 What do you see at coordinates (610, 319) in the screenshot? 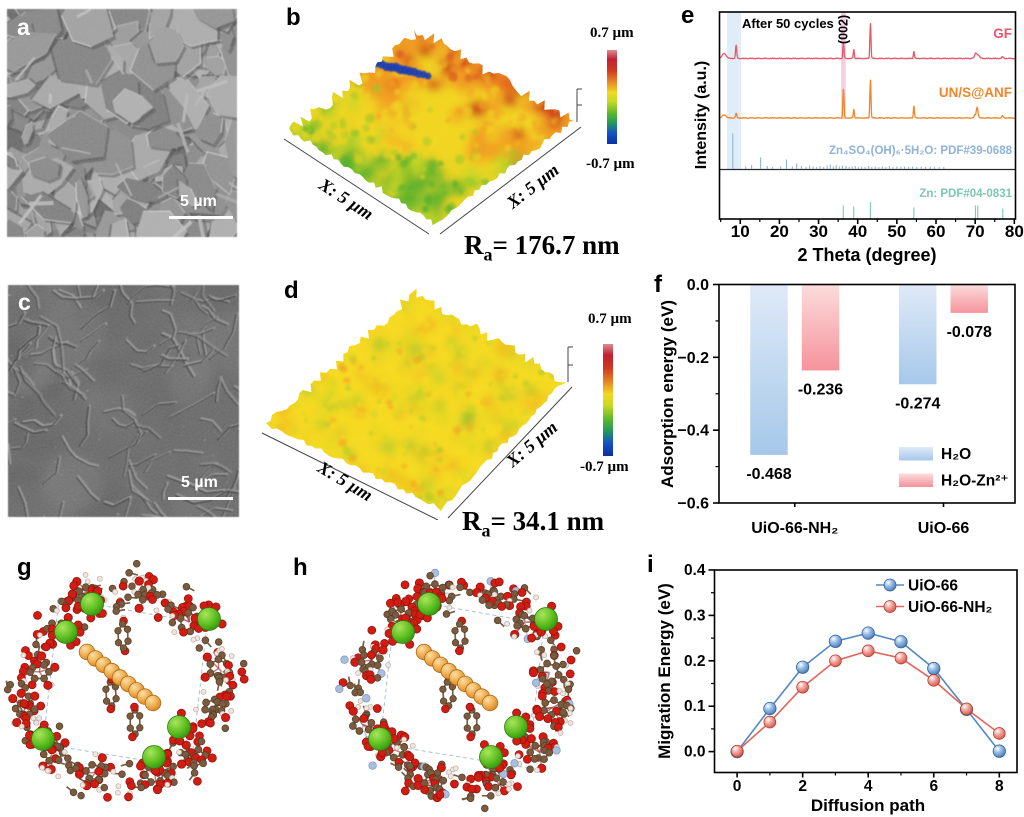
I see `panel-d-colorbar-max: 0.7 µm` at bounding box center [610, 319].